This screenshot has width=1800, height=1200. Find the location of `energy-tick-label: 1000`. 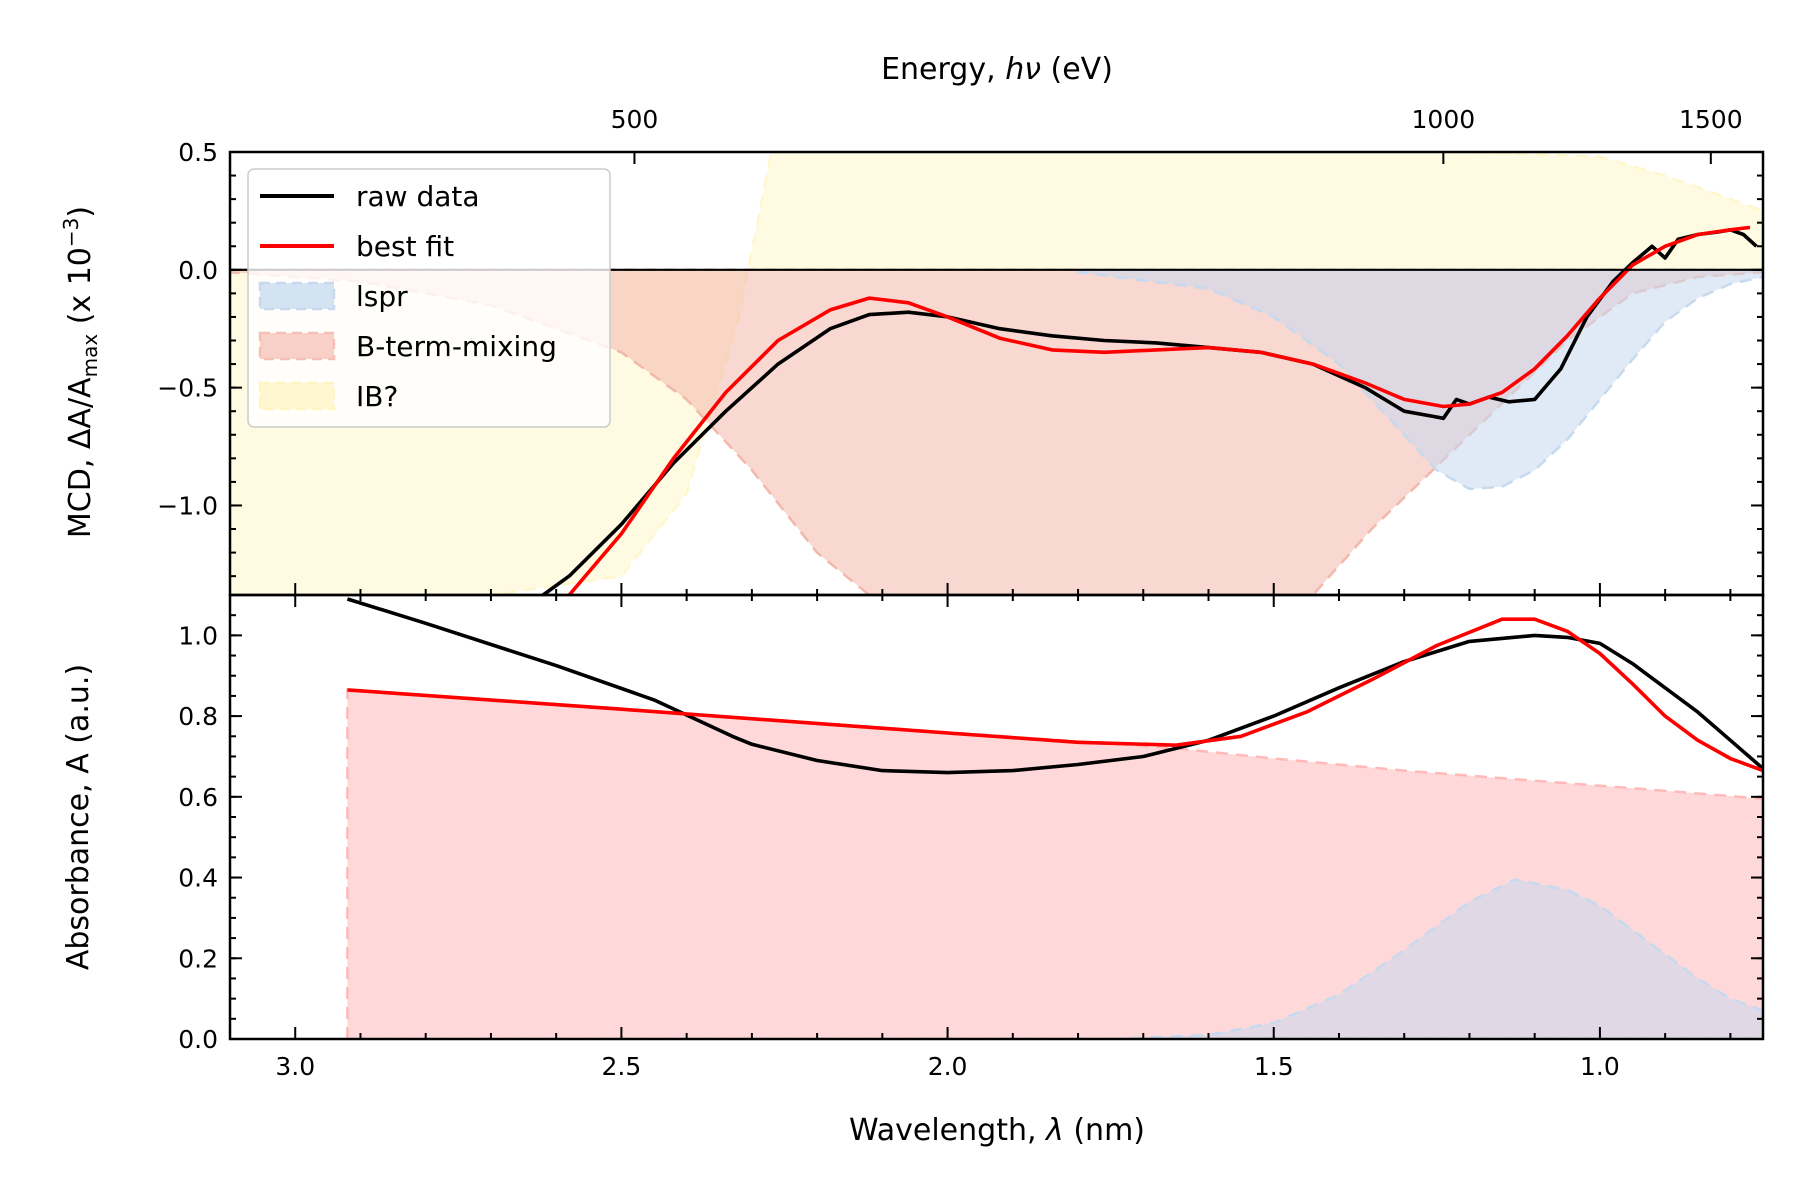

energy-tick-label: 1000 is located at coordinates (1444, 119).